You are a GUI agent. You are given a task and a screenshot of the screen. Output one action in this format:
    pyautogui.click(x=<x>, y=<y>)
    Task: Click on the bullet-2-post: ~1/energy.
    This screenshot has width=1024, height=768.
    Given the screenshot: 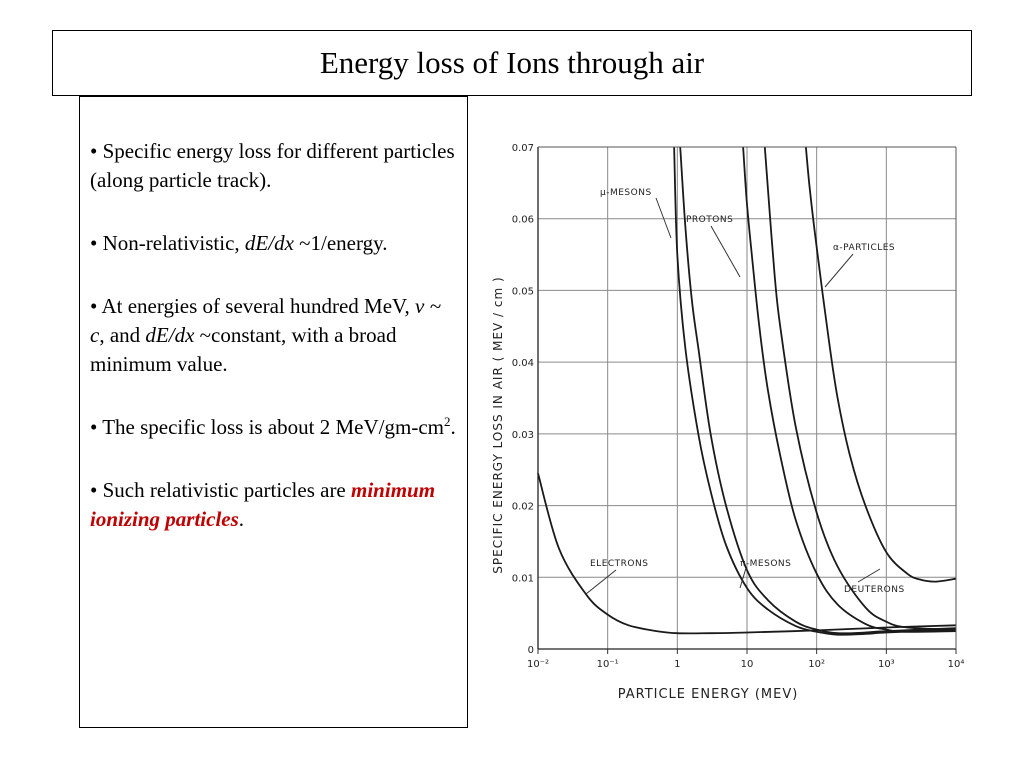 What is the action you would take?
    pyautogui.click(x=340, y=243)
    